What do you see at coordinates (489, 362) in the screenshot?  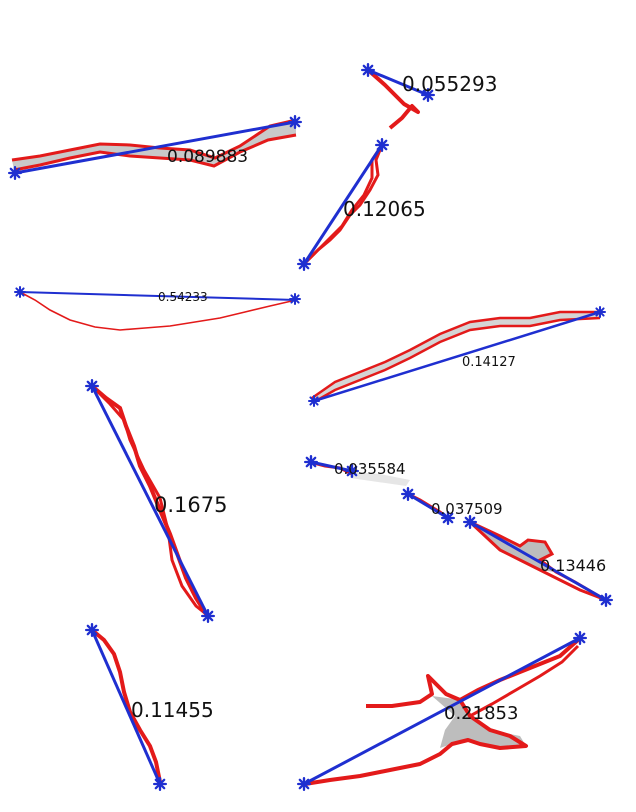 I see `value-label-5: 0.14127` at bounding box center [489, 362].